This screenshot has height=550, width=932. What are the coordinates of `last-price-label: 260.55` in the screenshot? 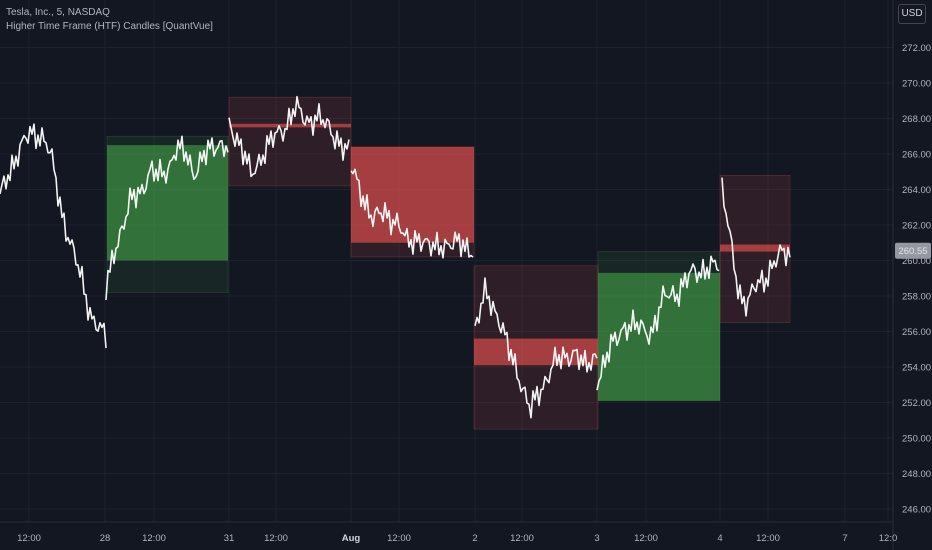 It's located at (912, 251).